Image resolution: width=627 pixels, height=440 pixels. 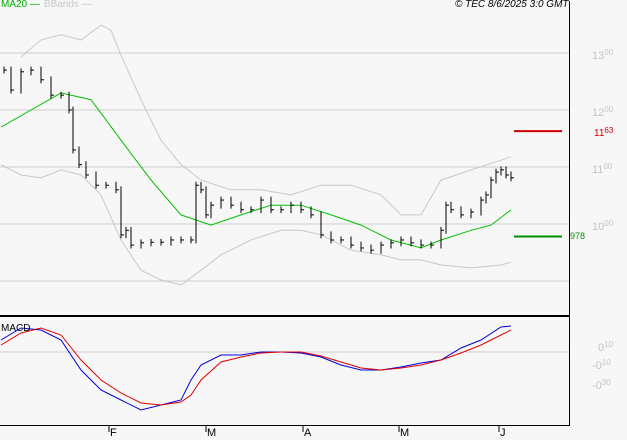 What do you see at coordinates (503, 433) in the screenshot?
I see `month-label: J` at bounding box center [503, 433].